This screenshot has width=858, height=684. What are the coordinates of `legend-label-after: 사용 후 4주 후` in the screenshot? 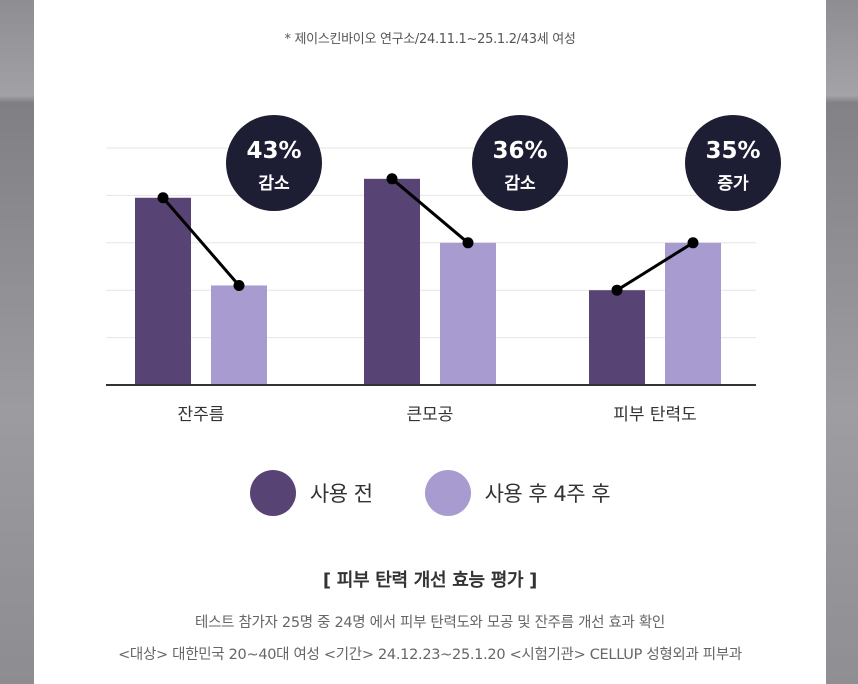 It's located at (547, 494).